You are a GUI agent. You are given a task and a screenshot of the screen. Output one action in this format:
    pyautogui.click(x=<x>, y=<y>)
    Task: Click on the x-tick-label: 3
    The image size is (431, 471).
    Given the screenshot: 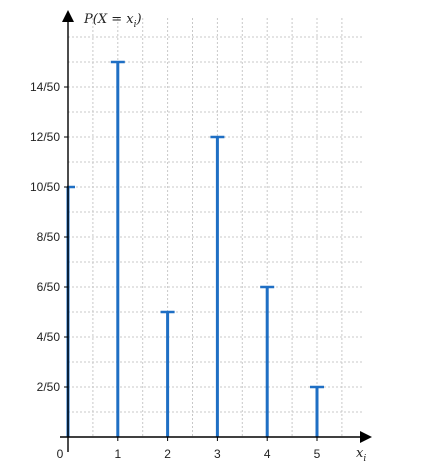 What is the action you would take?
    pyautogui.click(x=217, y=454)
    